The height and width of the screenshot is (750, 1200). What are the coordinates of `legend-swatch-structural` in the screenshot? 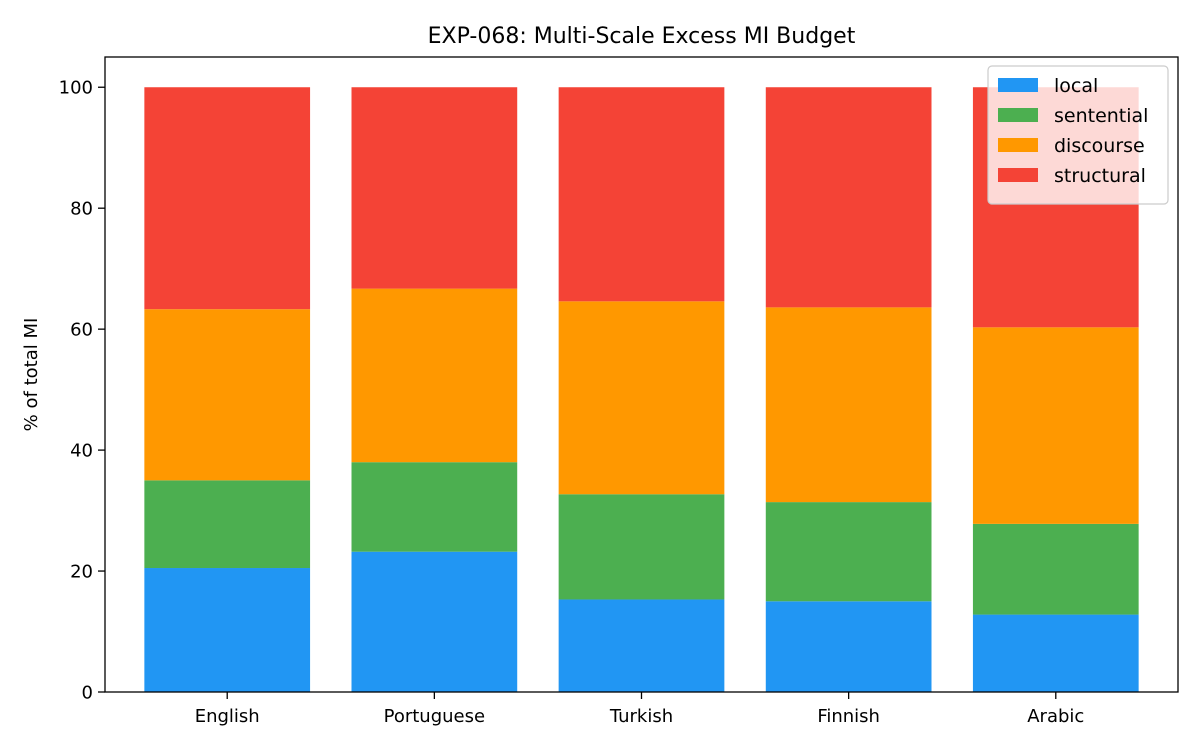 It's located at (1018, 175).